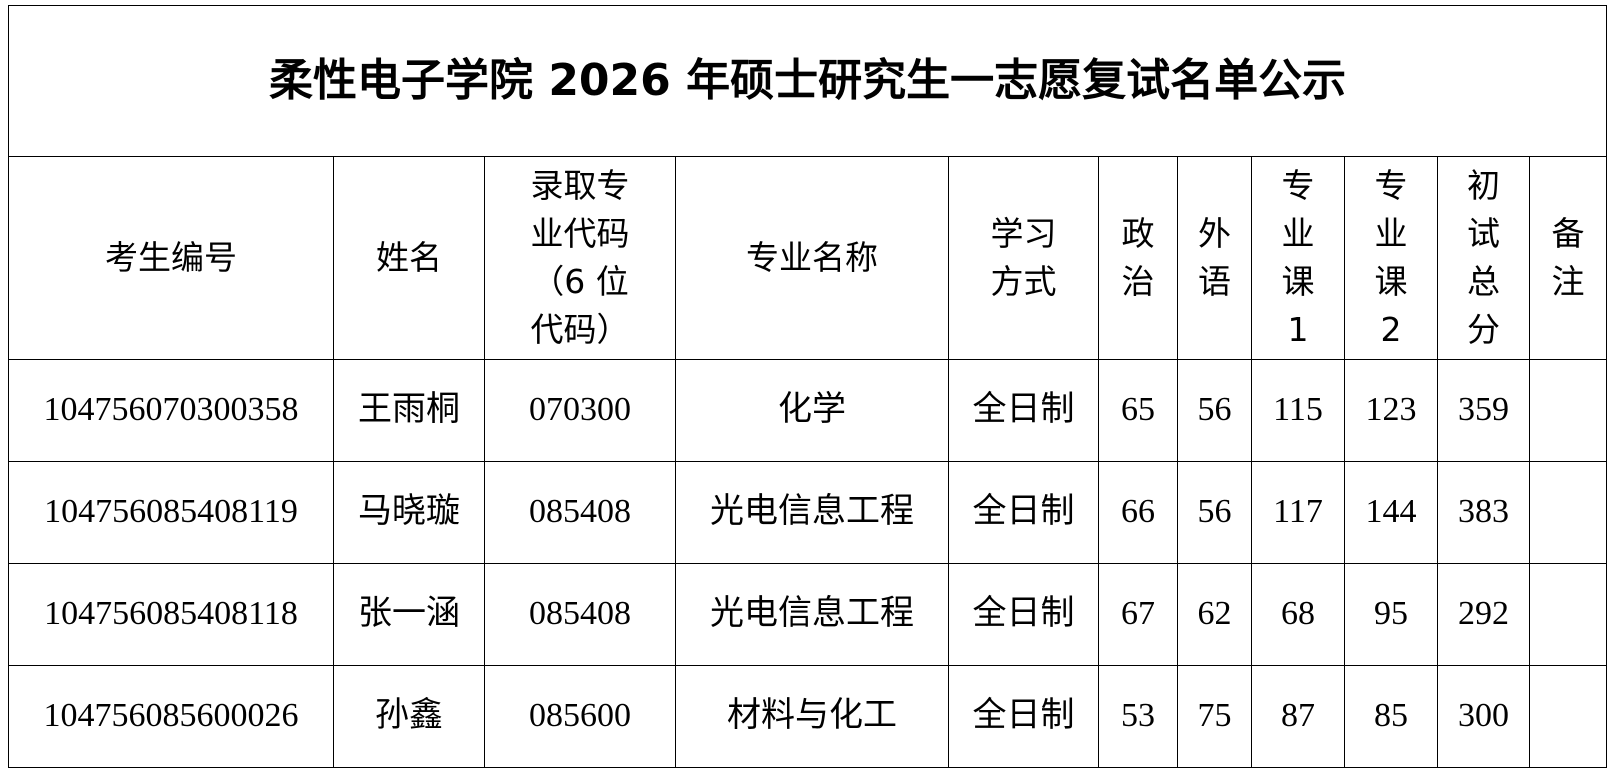  I want to click on column-header: 初试总分, so click(1483, 258).